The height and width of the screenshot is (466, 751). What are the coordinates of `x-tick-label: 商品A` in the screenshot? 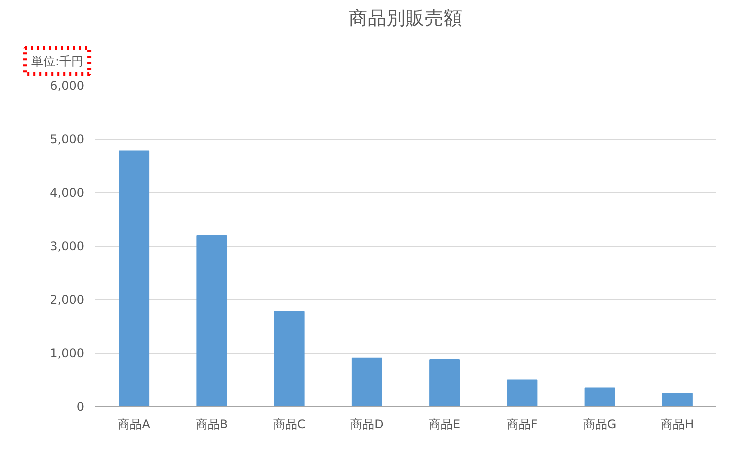 It's located at (135, 425).